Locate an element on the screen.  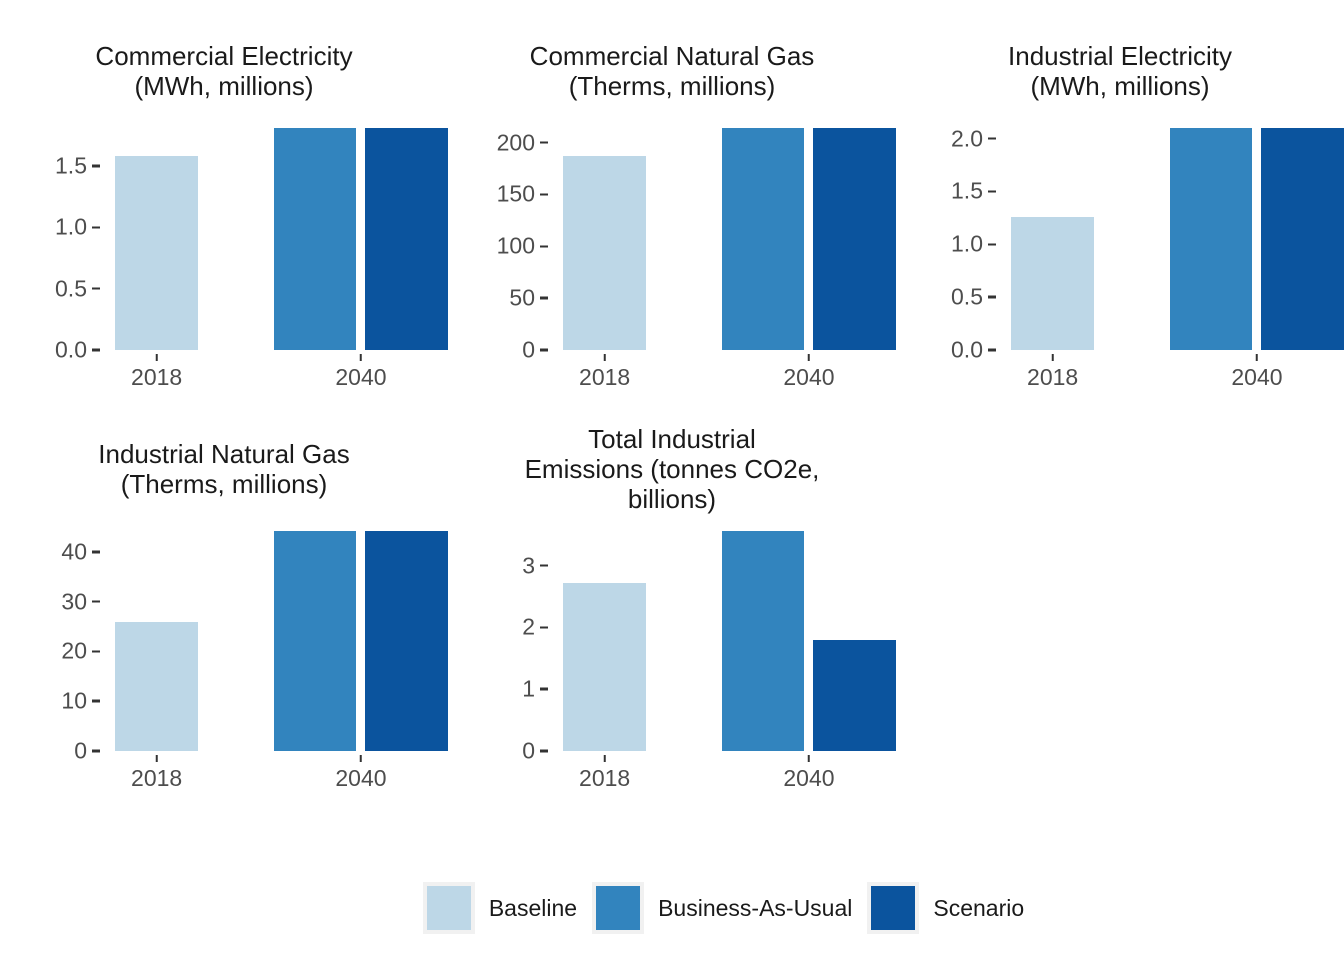
legend-label: Business-As-Usual is located at coordinates (755, 907).